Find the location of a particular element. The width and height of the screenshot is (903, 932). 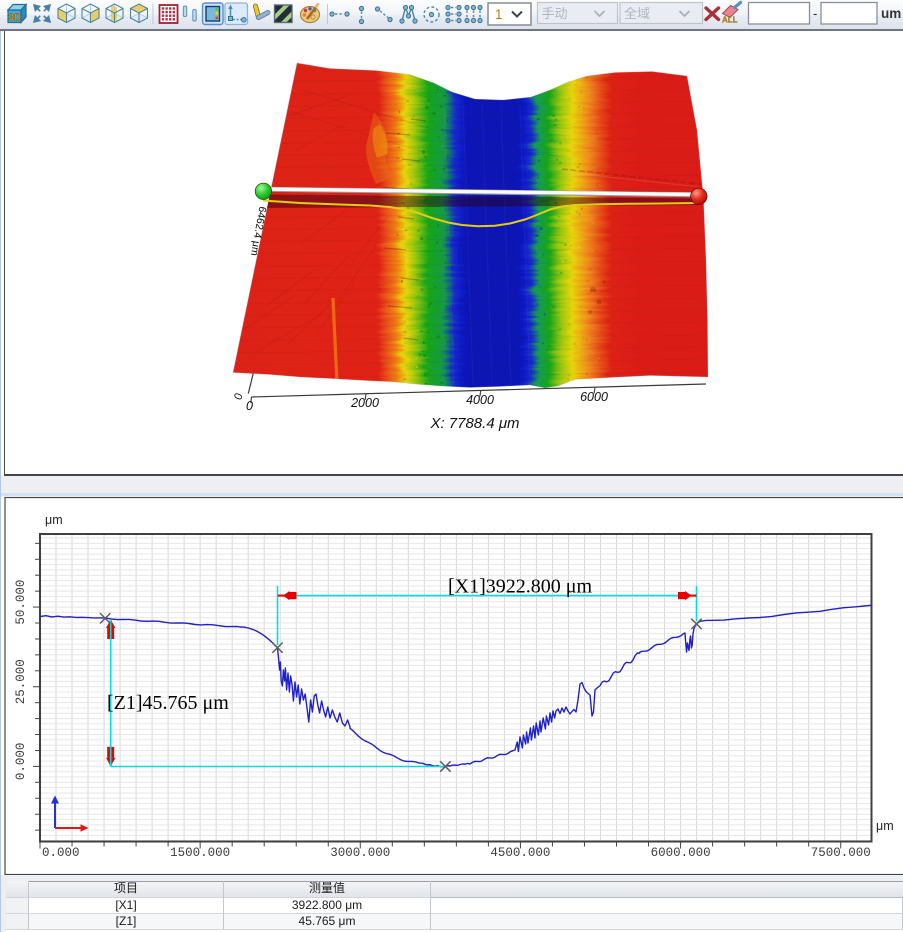

svg-text: 50.000 is located at coordinates (21, 602).